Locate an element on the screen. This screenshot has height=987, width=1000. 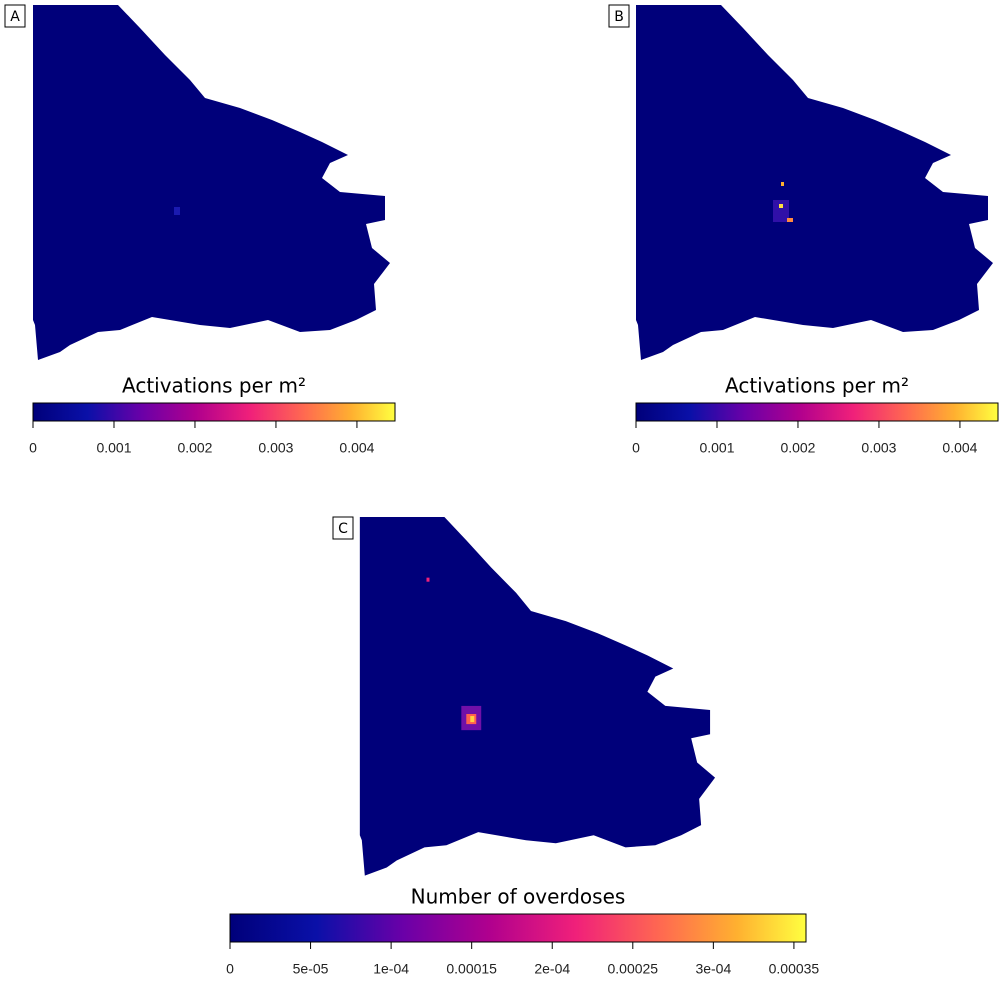
colorbar-tick-label: 3e-04 is located at coordinates (713, 969).